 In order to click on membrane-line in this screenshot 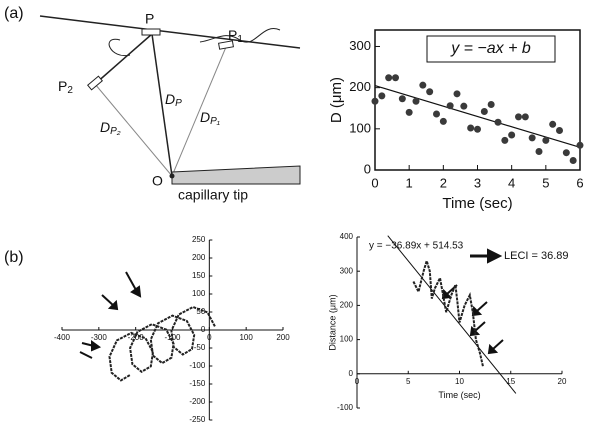, I will do `click(170, 32)`.